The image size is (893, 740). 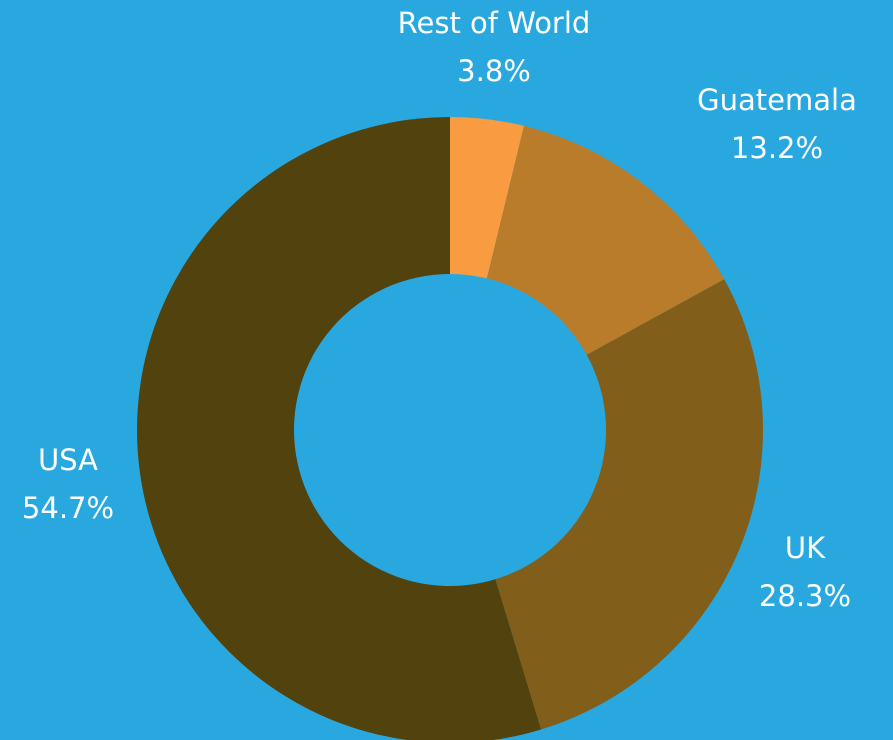 What do you see at coordinates (805, 548) in the screenshot?
I see `slice-label: UK` at bounding box center [805, 548].